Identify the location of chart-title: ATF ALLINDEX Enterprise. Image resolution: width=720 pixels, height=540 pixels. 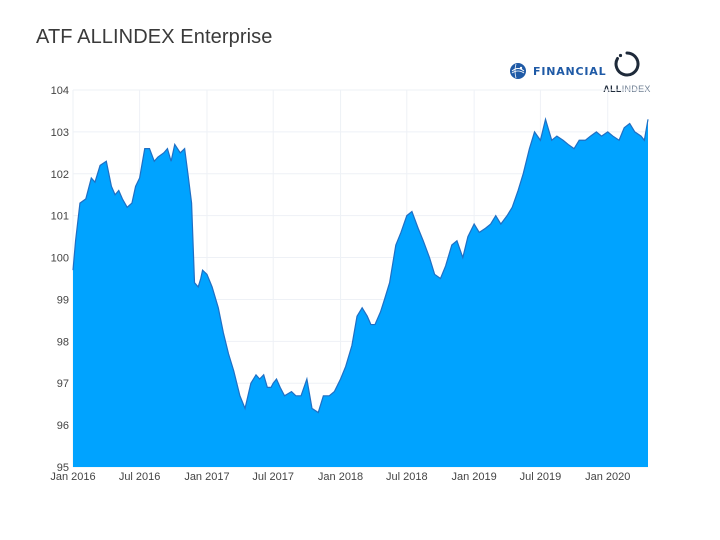
(154, 37).